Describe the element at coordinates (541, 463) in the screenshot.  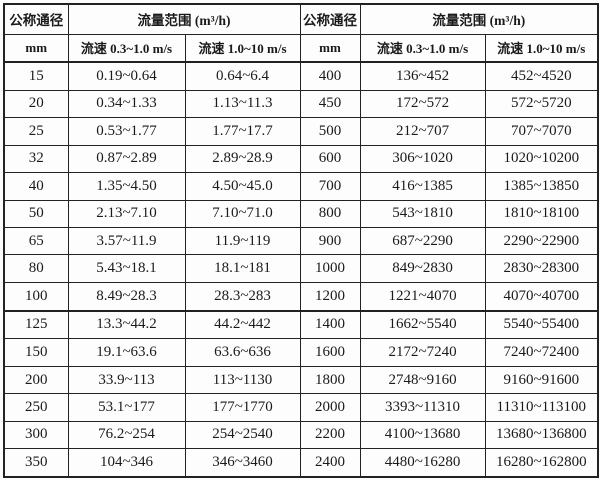
I see `flow-high-cell: 16280~162800` at that location.